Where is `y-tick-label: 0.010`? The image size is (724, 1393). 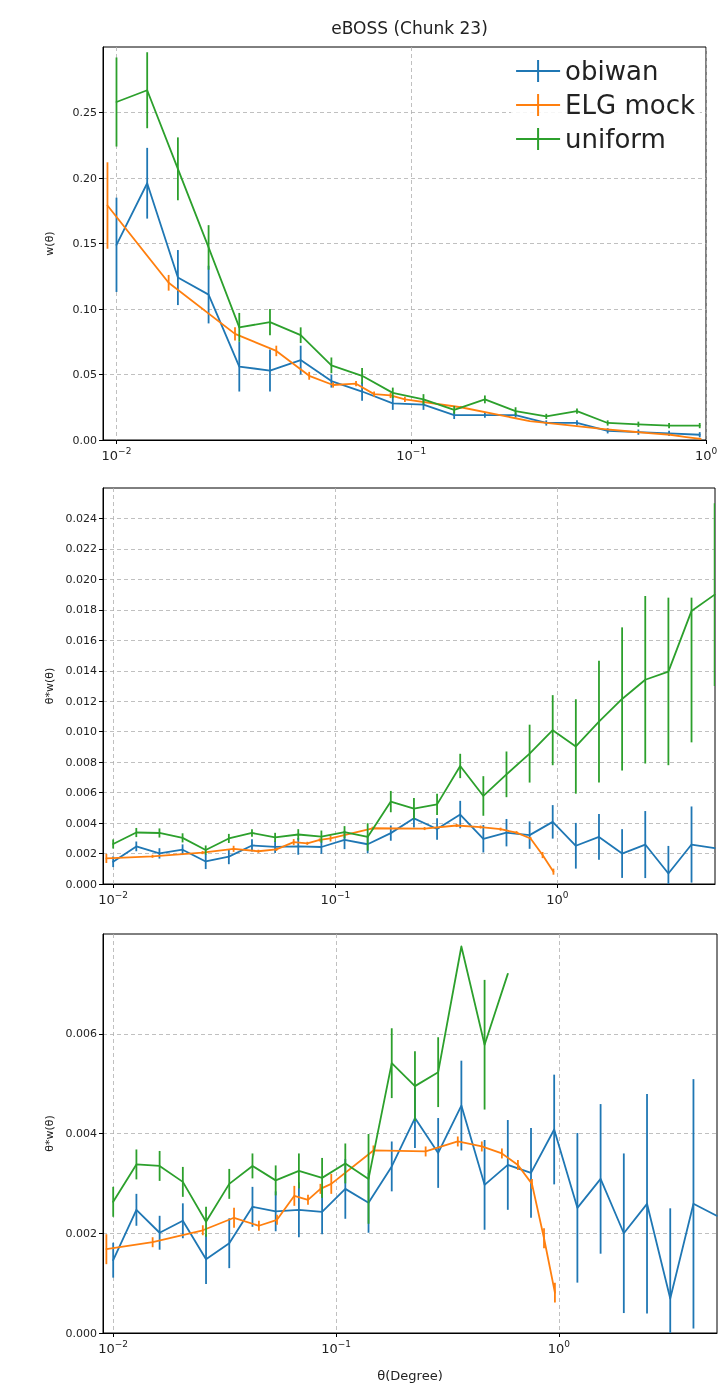
y-tick-label: 0.010 is located at coordinates (81, 732).